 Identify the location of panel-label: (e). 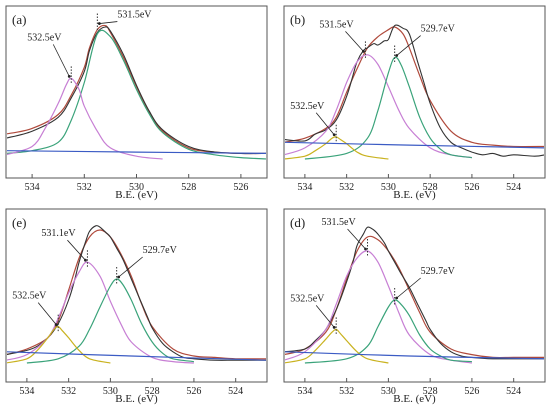
(19, 222).